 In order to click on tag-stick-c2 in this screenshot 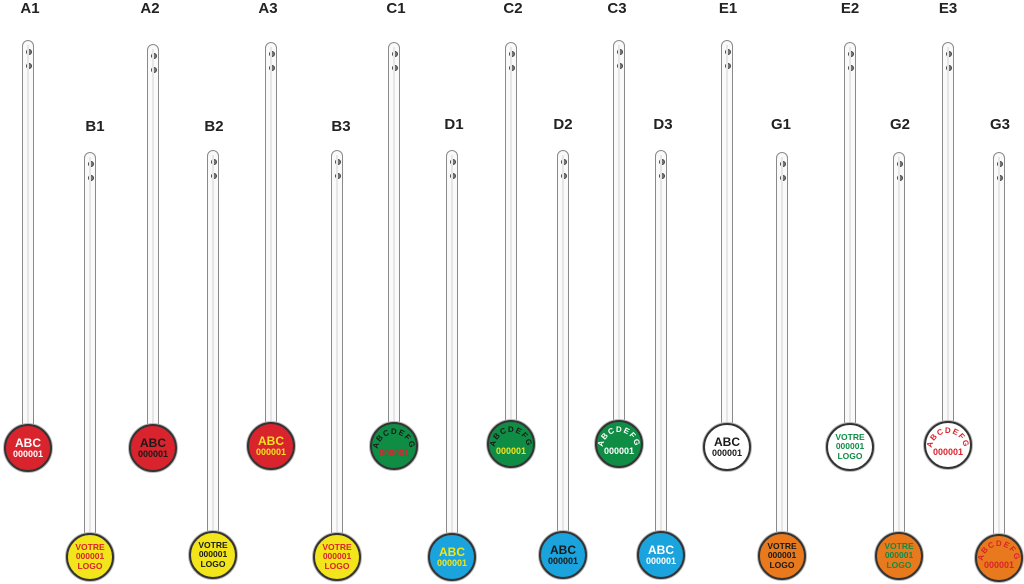, I will do `click(511, 238)`.